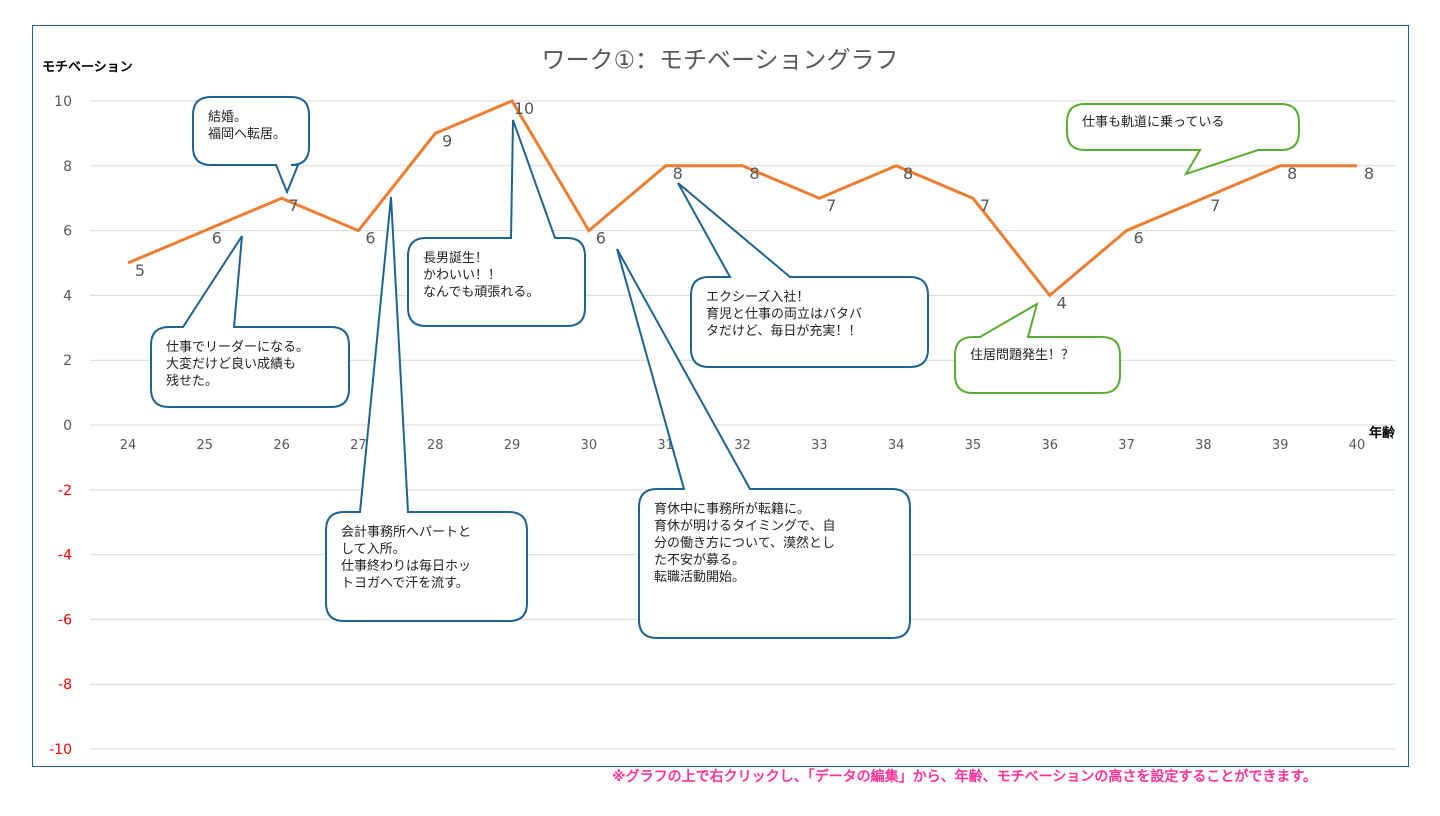 Image resolution: width=1440 pixels, height=816 pixels. Describe the element at coordinates (589, 445) in the screenshot. I see `x-tick-label: 30` at that location.